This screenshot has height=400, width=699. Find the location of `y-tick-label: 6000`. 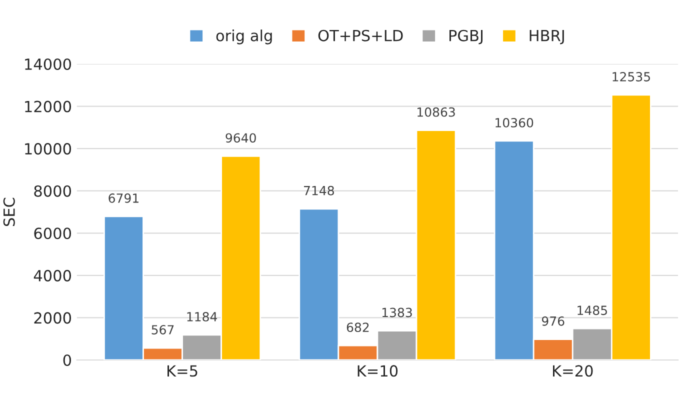

y-tick-label: 6000 is located at coordinates (53, 234).